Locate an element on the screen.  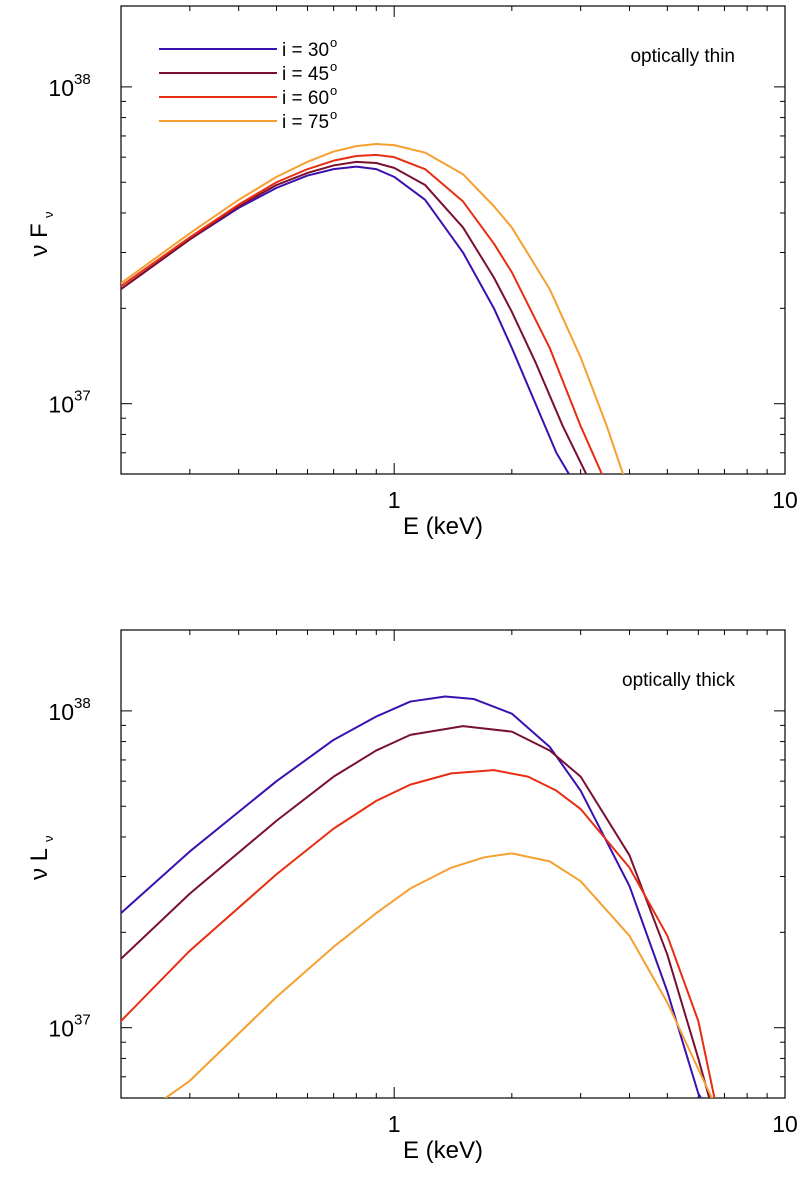
y-axis-title: ν L ν is located at coordinates (41, 858).